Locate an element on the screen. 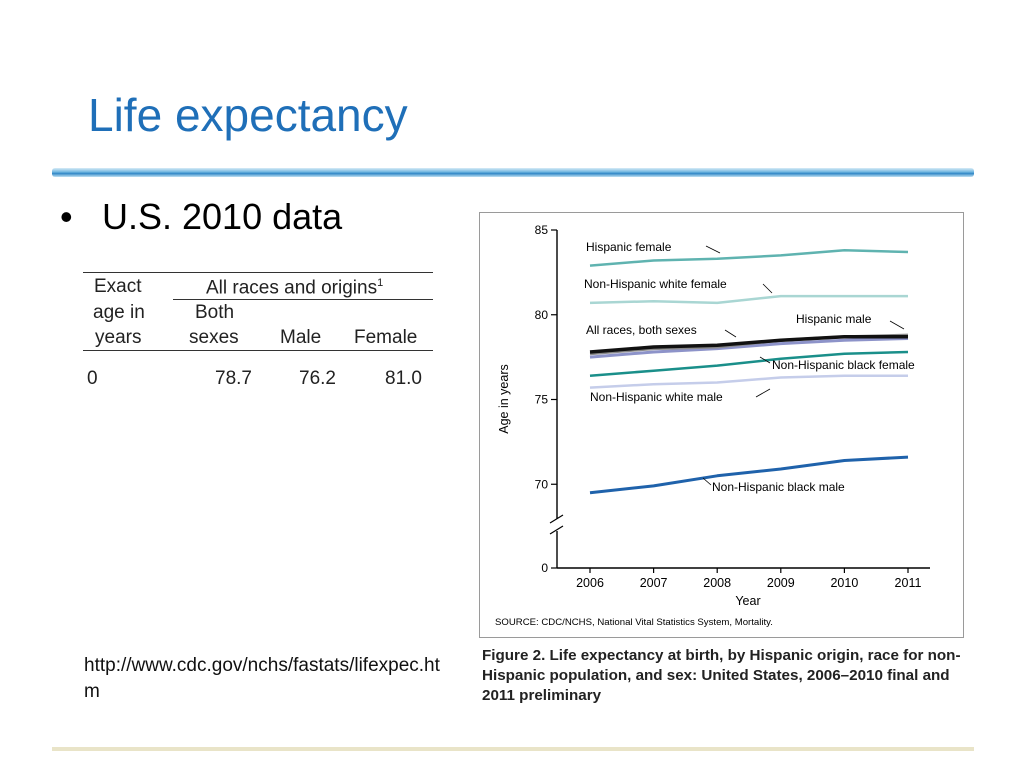 Image resolution: width=1024 pixels, height=768 pixels. series-line-non-hispanic-black-female is located at coordinates (749, 364).